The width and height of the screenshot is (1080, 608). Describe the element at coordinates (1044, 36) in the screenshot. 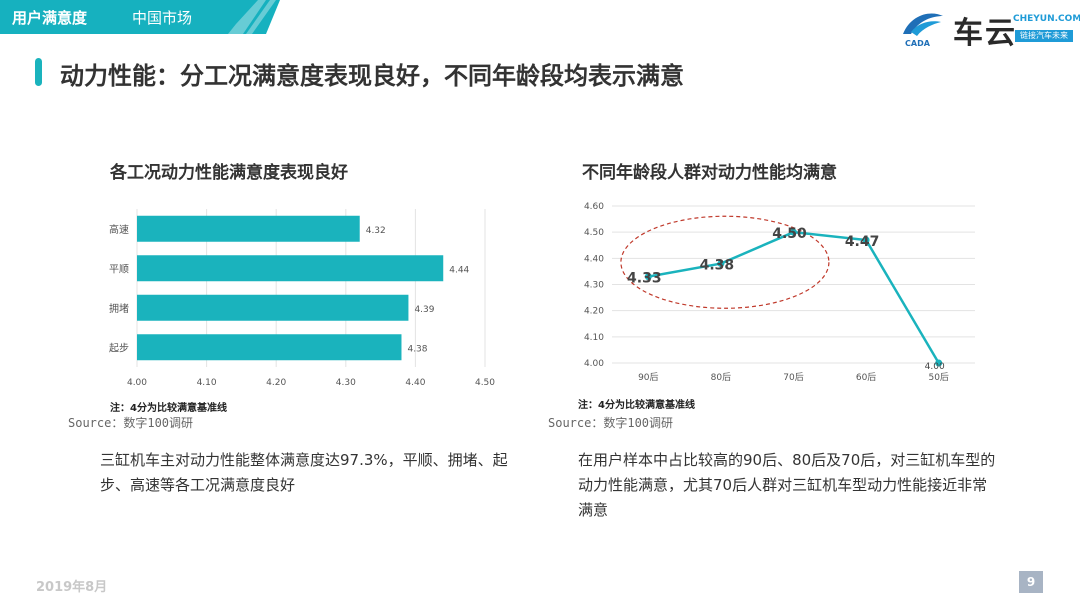

I see `brand-tagline: 链接汽车未来` at that location.